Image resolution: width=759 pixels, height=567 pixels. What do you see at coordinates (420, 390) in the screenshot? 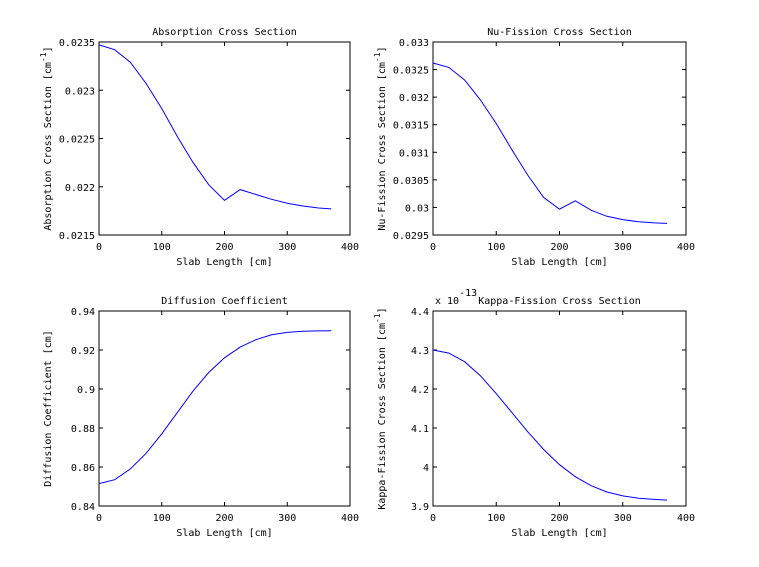
I see `y-tick-label: 4.2` at bounding box center [420, 390].